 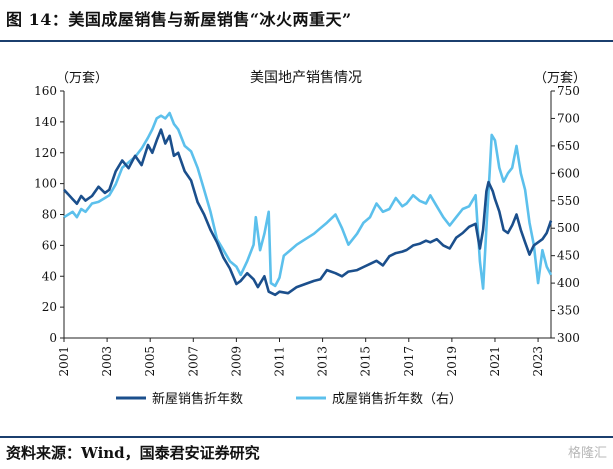 What do you see at coordinates (150, 361) in the screenshot?
I see `x-tick-label: 2005` at bounding box center [150, 361].